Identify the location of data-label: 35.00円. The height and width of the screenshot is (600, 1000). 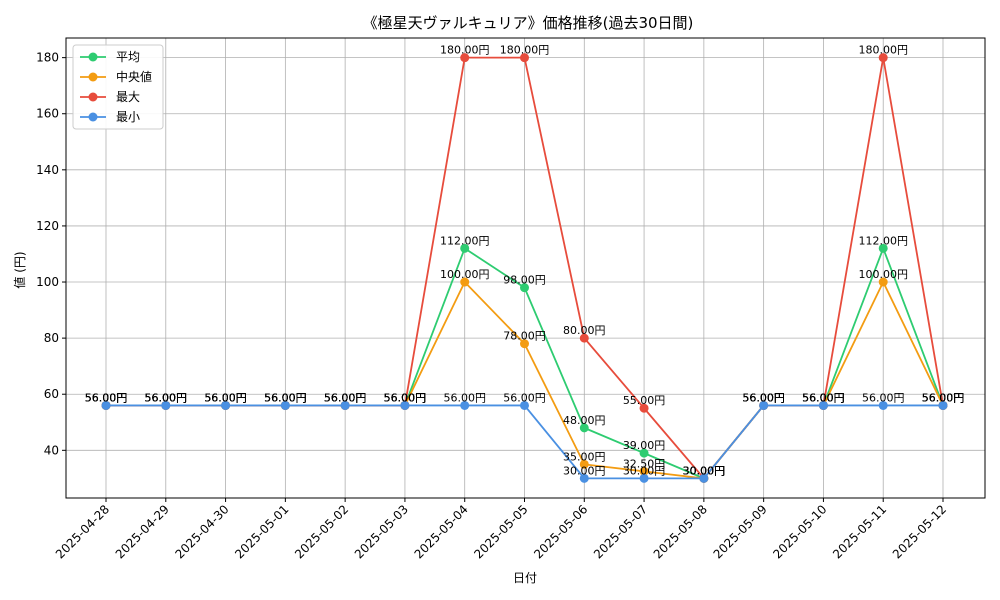
(584, 456).